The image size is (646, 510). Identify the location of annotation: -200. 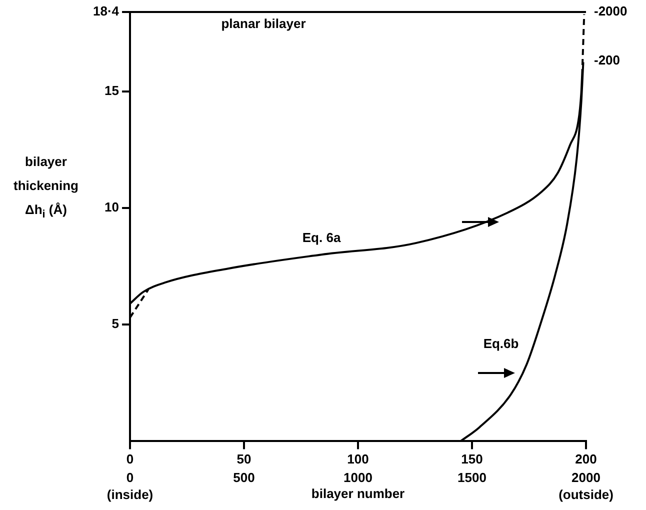
(607, 60).